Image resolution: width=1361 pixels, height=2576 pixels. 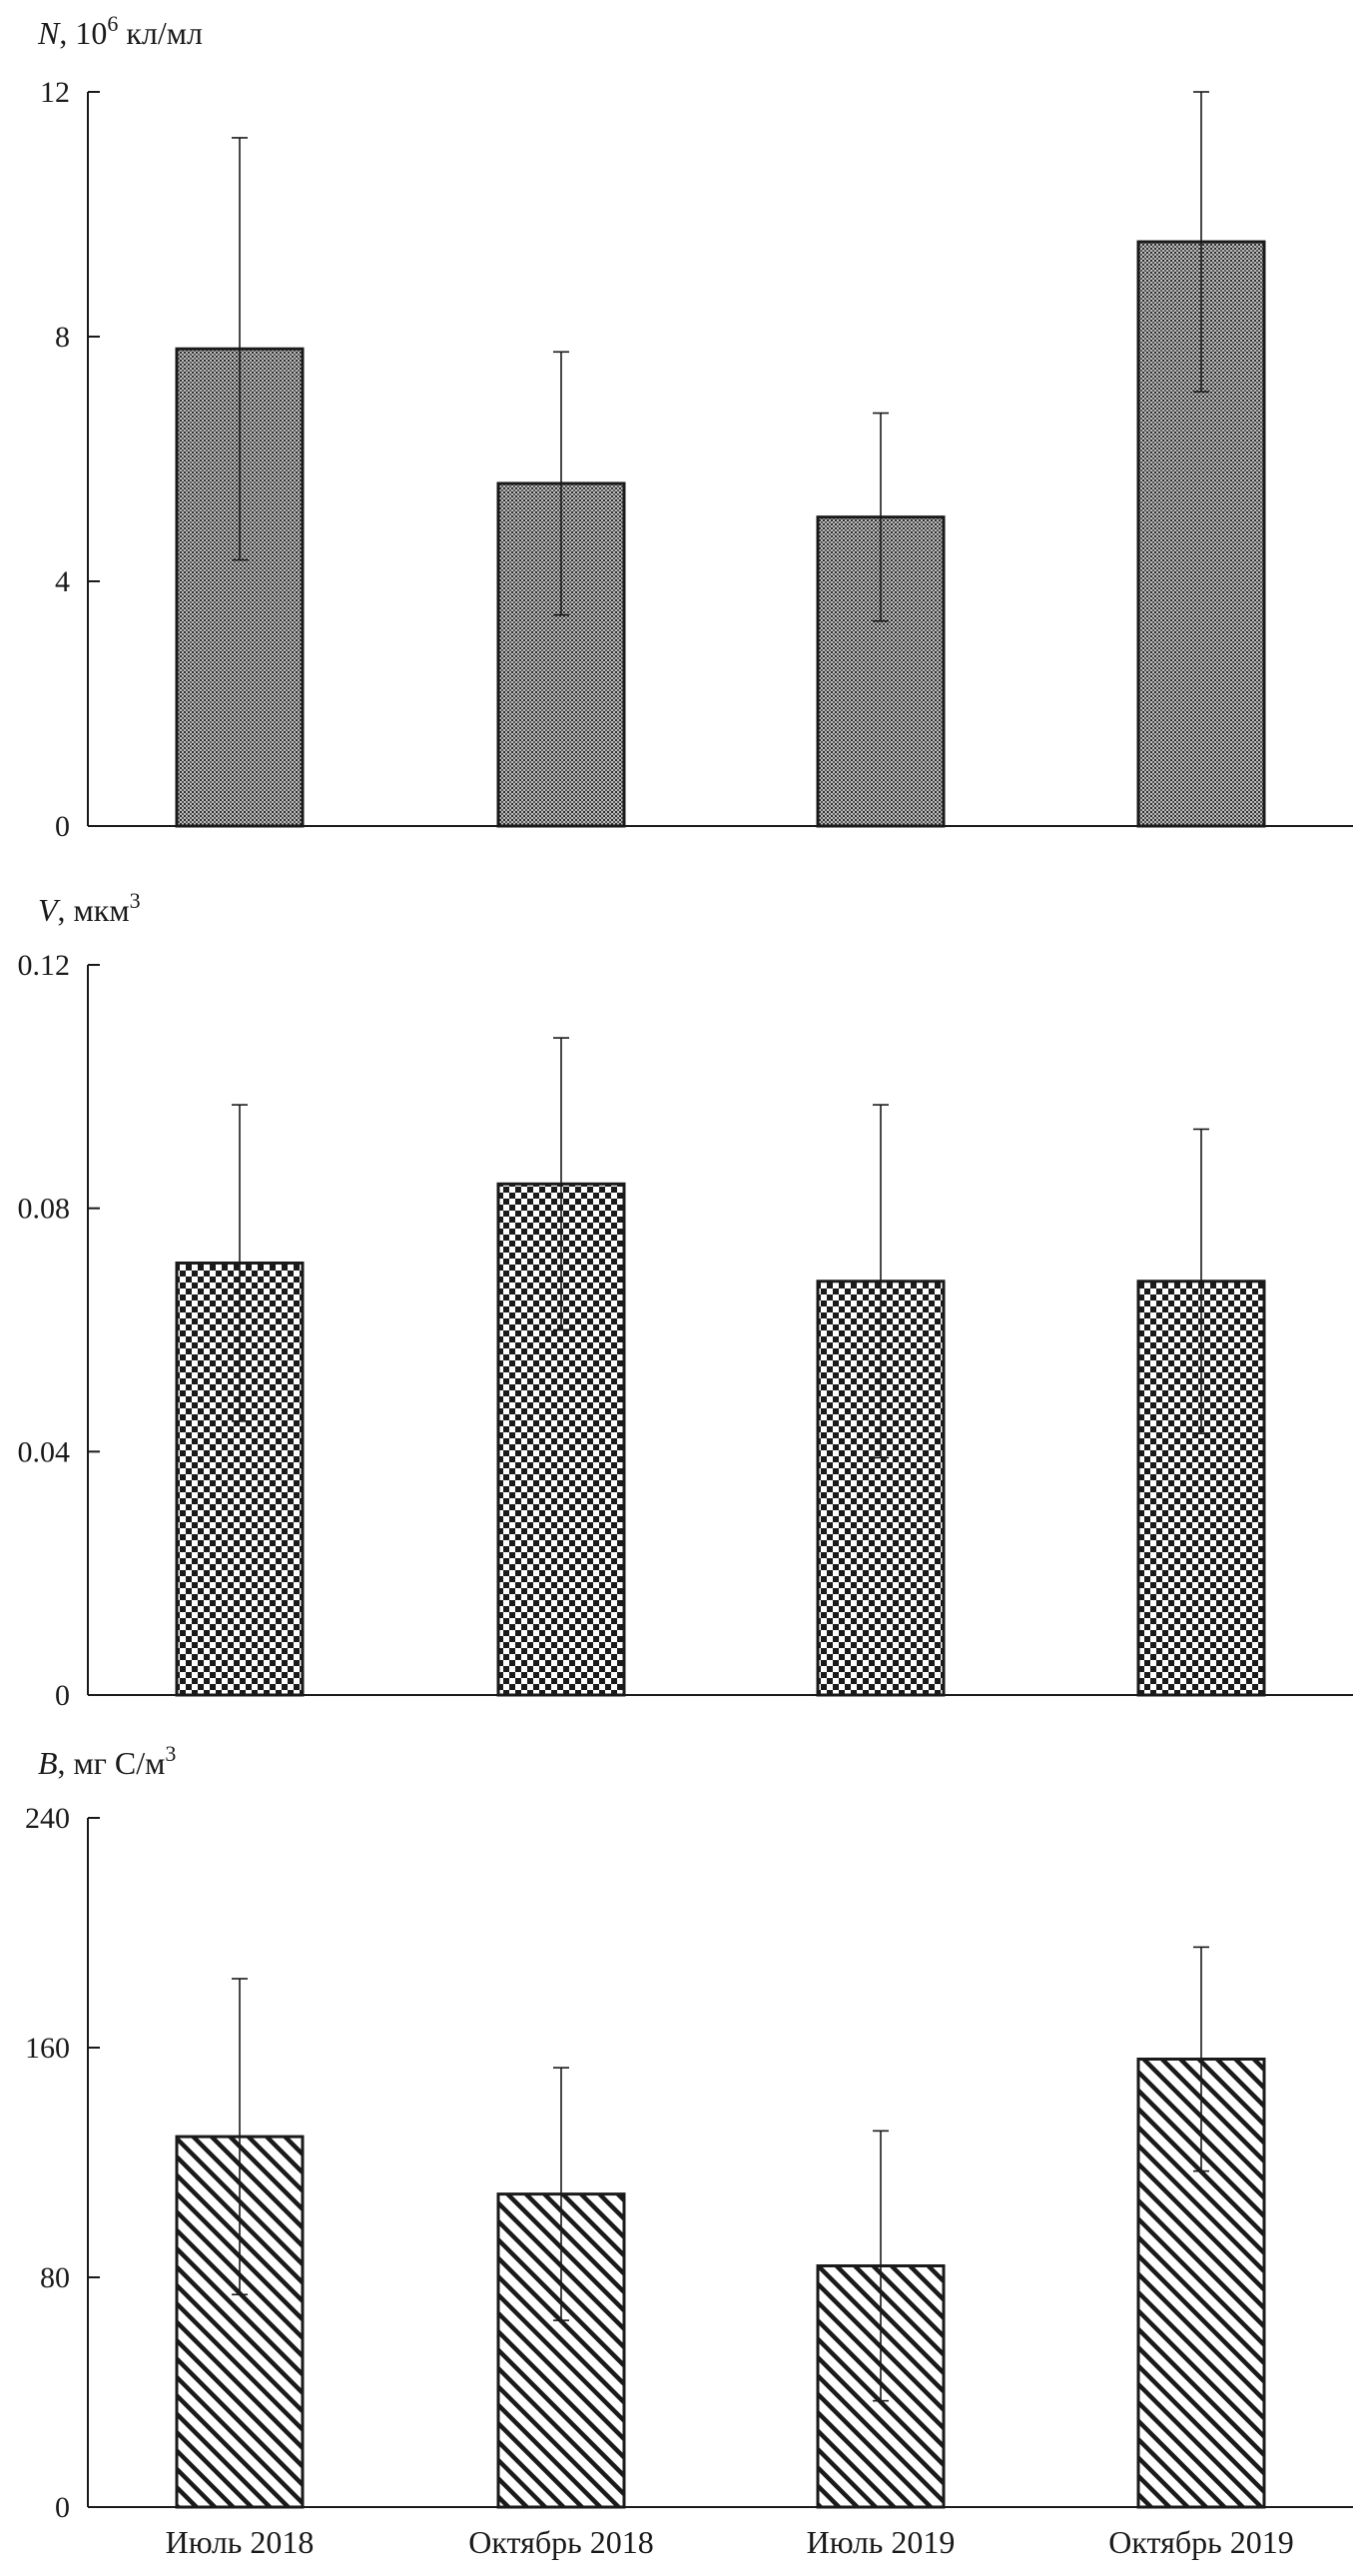 I want to click on y-axis-label: B, мг С/м3, so click(x=107, y=1761).